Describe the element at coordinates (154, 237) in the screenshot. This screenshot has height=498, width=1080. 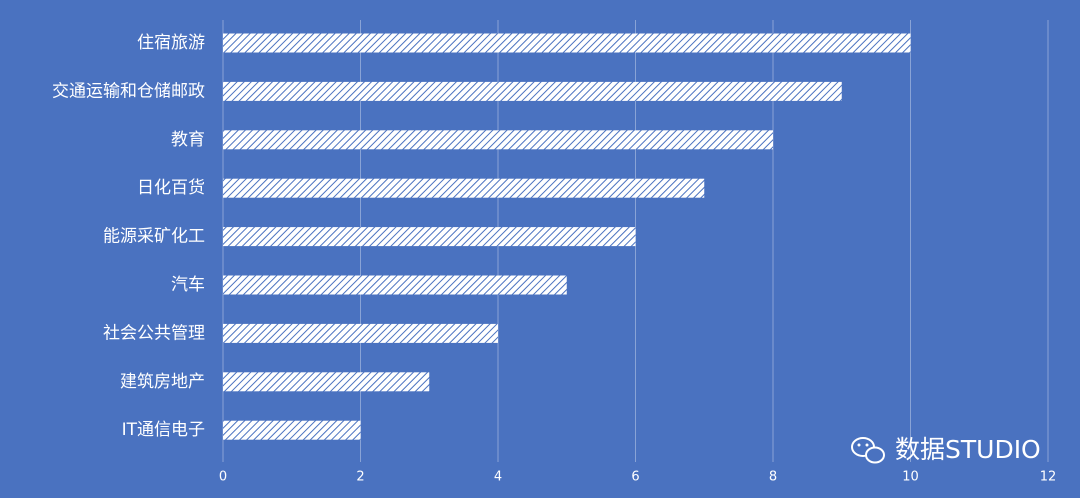
I see `y-tick-label: 能源采矿化工` at that location.